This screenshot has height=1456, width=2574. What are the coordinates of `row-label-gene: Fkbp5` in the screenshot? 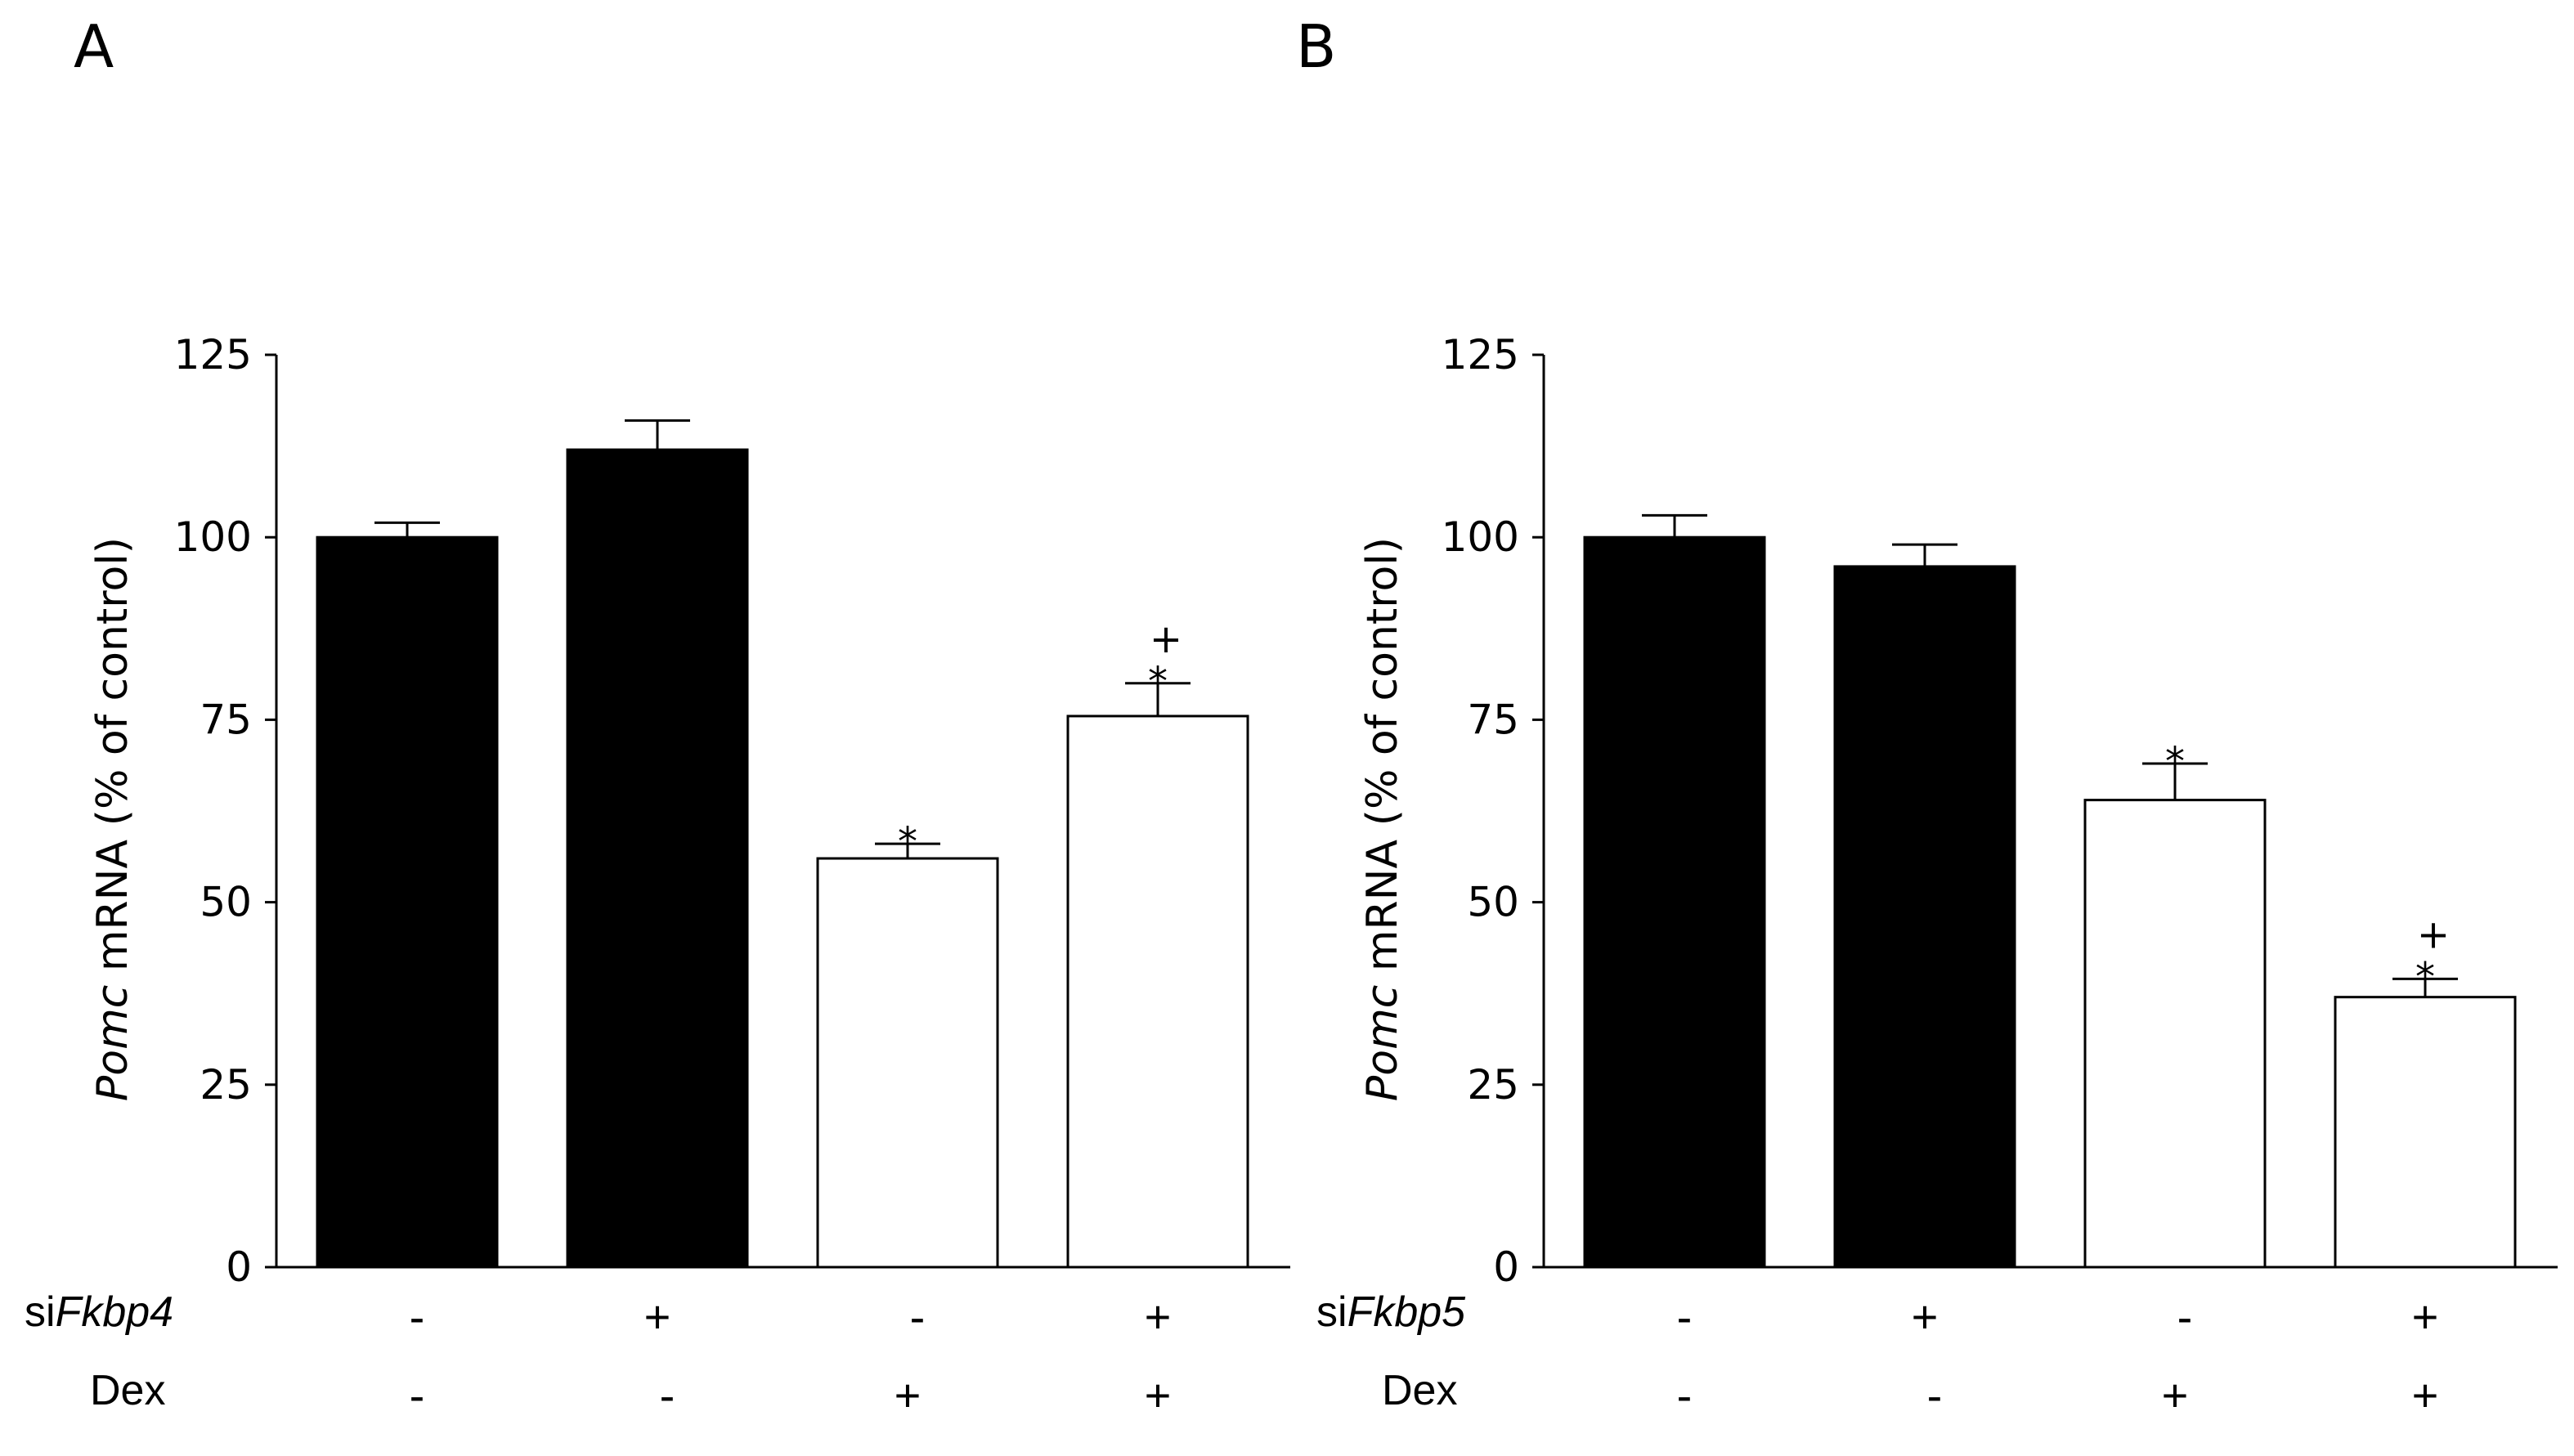 It's located at (1407, 1312).